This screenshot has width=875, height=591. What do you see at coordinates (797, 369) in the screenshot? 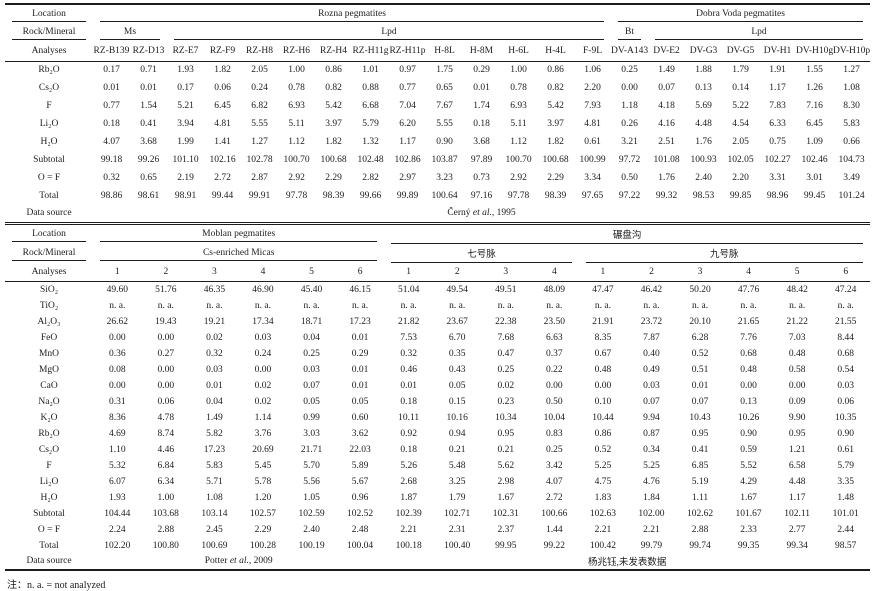
I see `data-cell: 0.58` at bounding box center [797, 369].